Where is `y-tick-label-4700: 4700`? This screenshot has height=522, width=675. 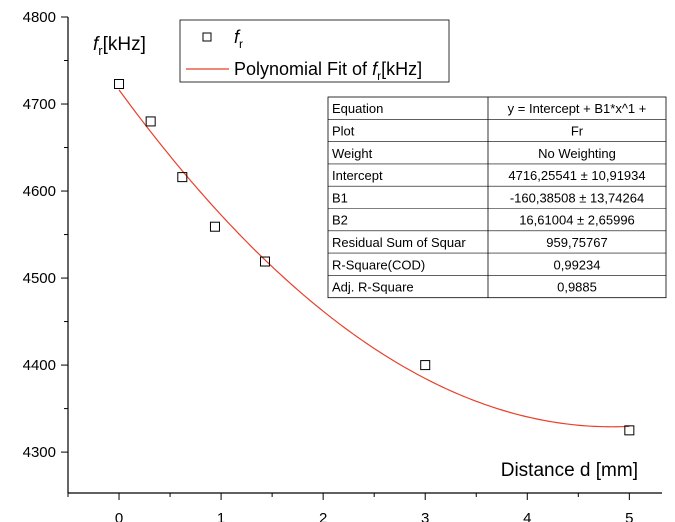
y-tick-label-4700: 4700 is located at coordinates (39, 104).